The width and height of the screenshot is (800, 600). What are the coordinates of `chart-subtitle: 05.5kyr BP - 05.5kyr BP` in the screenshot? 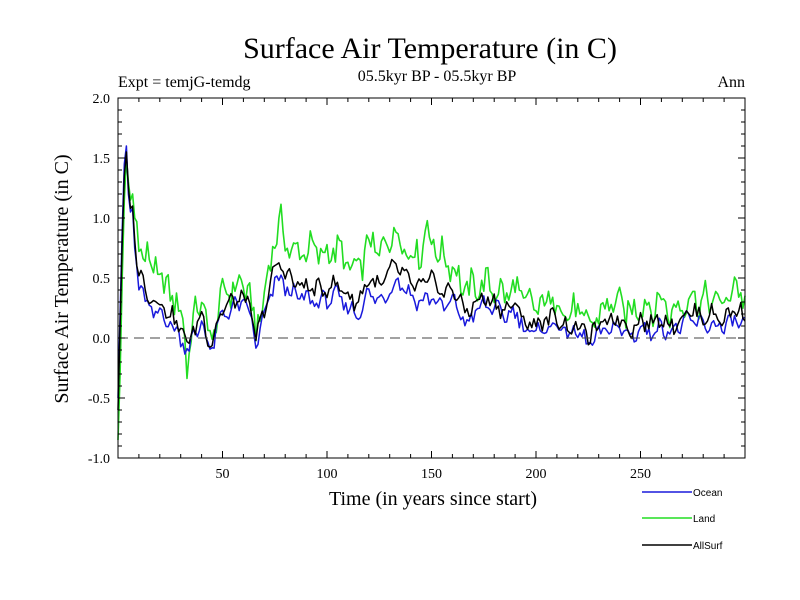 It's located at (437, 76).